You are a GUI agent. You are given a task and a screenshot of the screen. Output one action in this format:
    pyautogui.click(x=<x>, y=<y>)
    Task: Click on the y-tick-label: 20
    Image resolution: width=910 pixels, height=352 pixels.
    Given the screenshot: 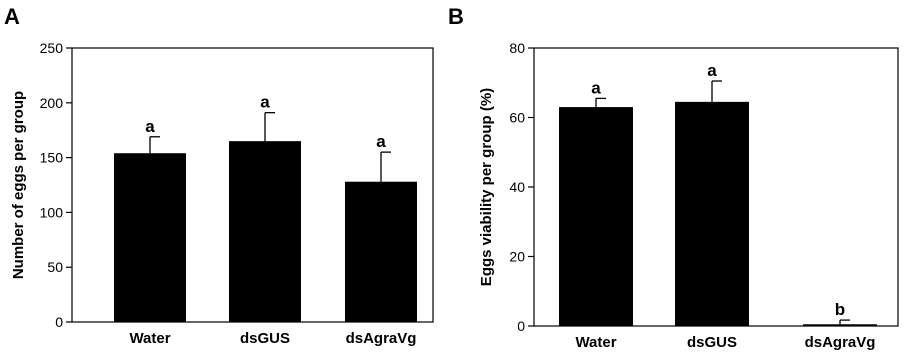 What is the action you would take?
    pyautogui.click(x=517, y=257)
    